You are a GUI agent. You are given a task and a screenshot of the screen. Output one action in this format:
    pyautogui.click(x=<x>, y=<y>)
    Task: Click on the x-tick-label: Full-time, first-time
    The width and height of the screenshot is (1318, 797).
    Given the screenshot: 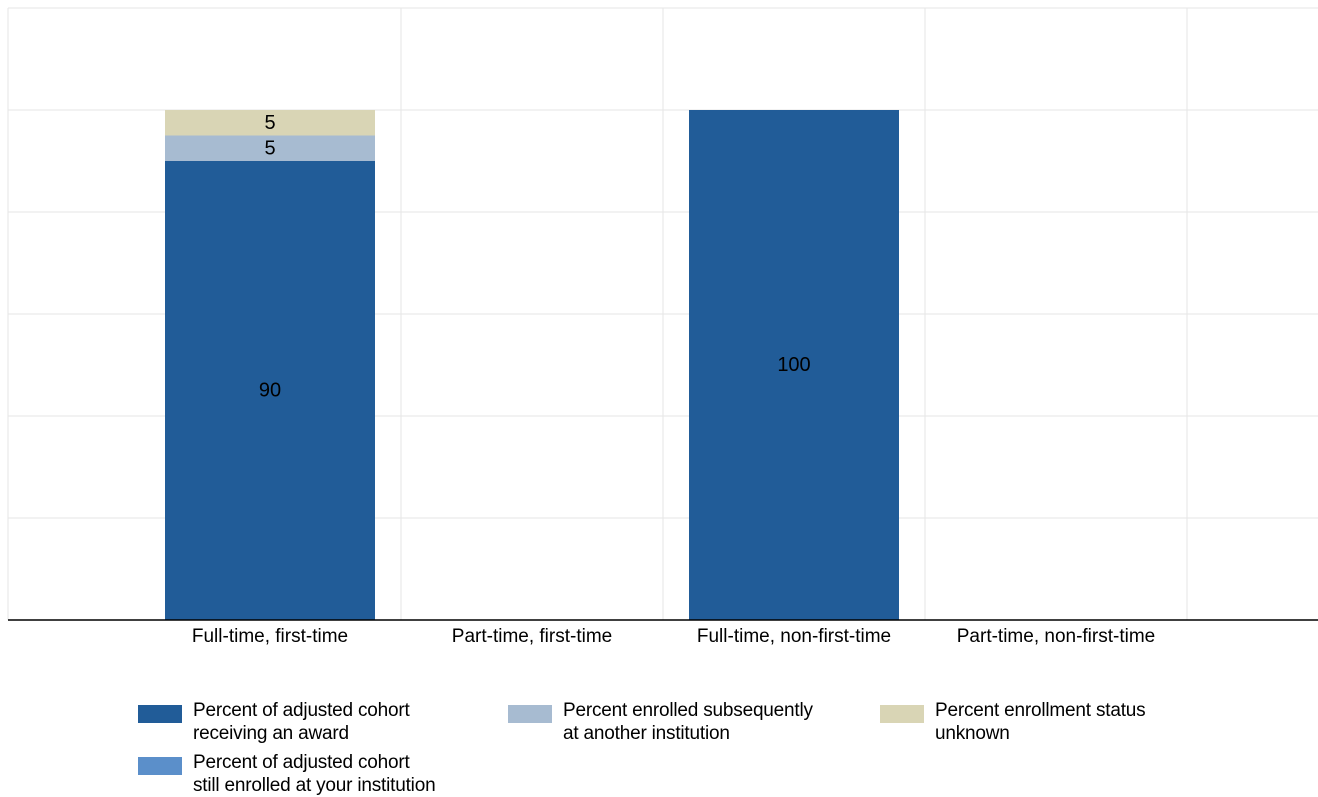 What is the action you would take?
    pyautogui.click(x=270, y=636)
    